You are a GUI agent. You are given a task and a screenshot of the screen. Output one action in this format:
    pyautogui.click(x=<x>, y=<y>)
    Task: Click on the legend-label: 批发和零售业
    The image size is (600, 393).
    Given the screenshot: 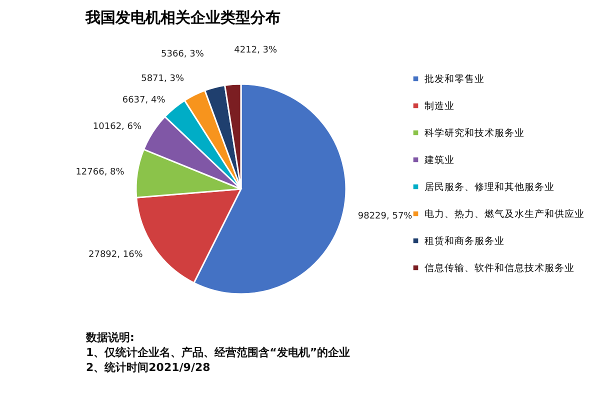 What is the action you would take?
    pyautogui.click(x=454, y=78)
    